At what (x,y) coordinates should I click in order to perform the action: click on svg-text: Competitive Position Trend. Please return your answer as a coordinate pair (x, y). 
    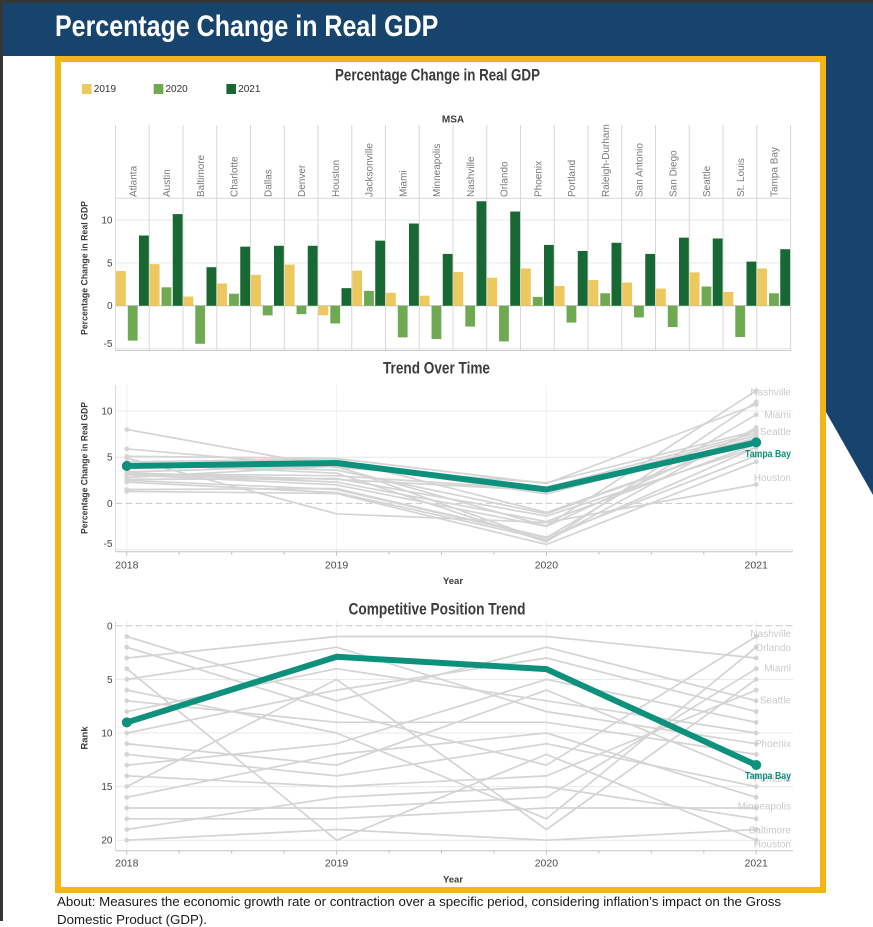
    Looking at the image, I should click on (437, 609).